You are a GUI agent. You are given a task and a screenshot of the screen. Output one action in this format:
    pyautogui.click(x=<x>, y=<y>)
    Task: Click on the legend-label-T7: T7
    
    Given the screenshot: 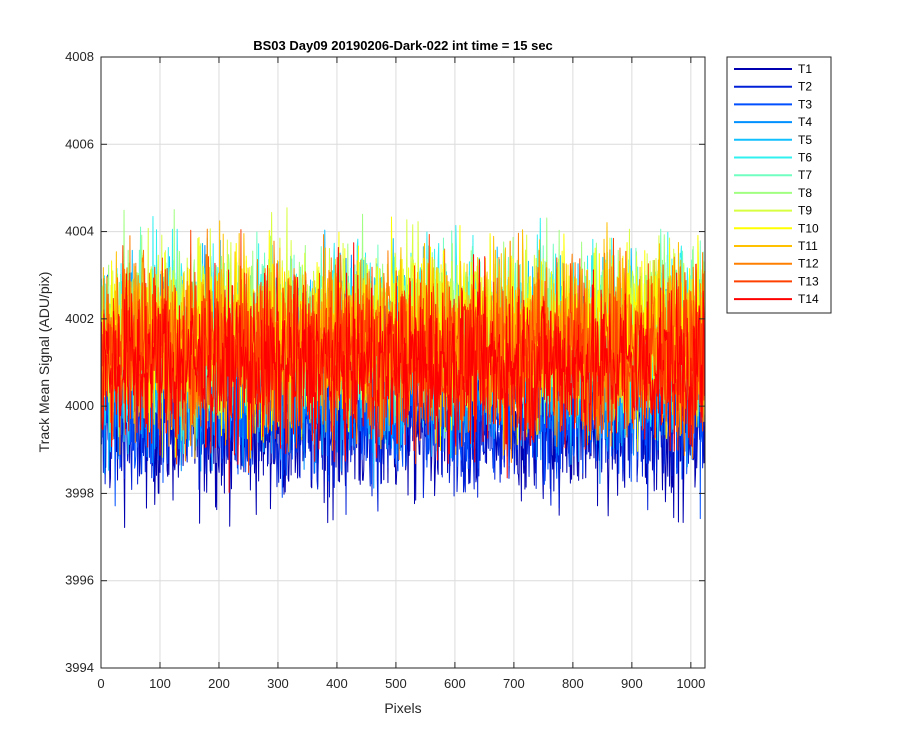 What is the action you would take?
    pyautogui.click(x=805, y=175)
    